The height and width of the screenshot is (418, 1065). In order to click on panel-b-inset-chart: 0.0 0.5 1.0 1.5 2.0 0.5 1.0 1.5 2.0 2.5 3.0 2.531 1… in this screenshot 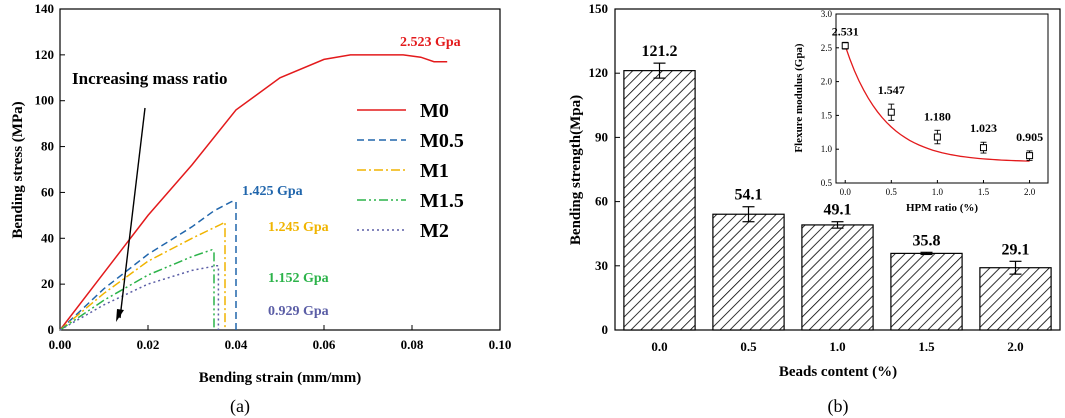, I will do `click(921, 111)`.